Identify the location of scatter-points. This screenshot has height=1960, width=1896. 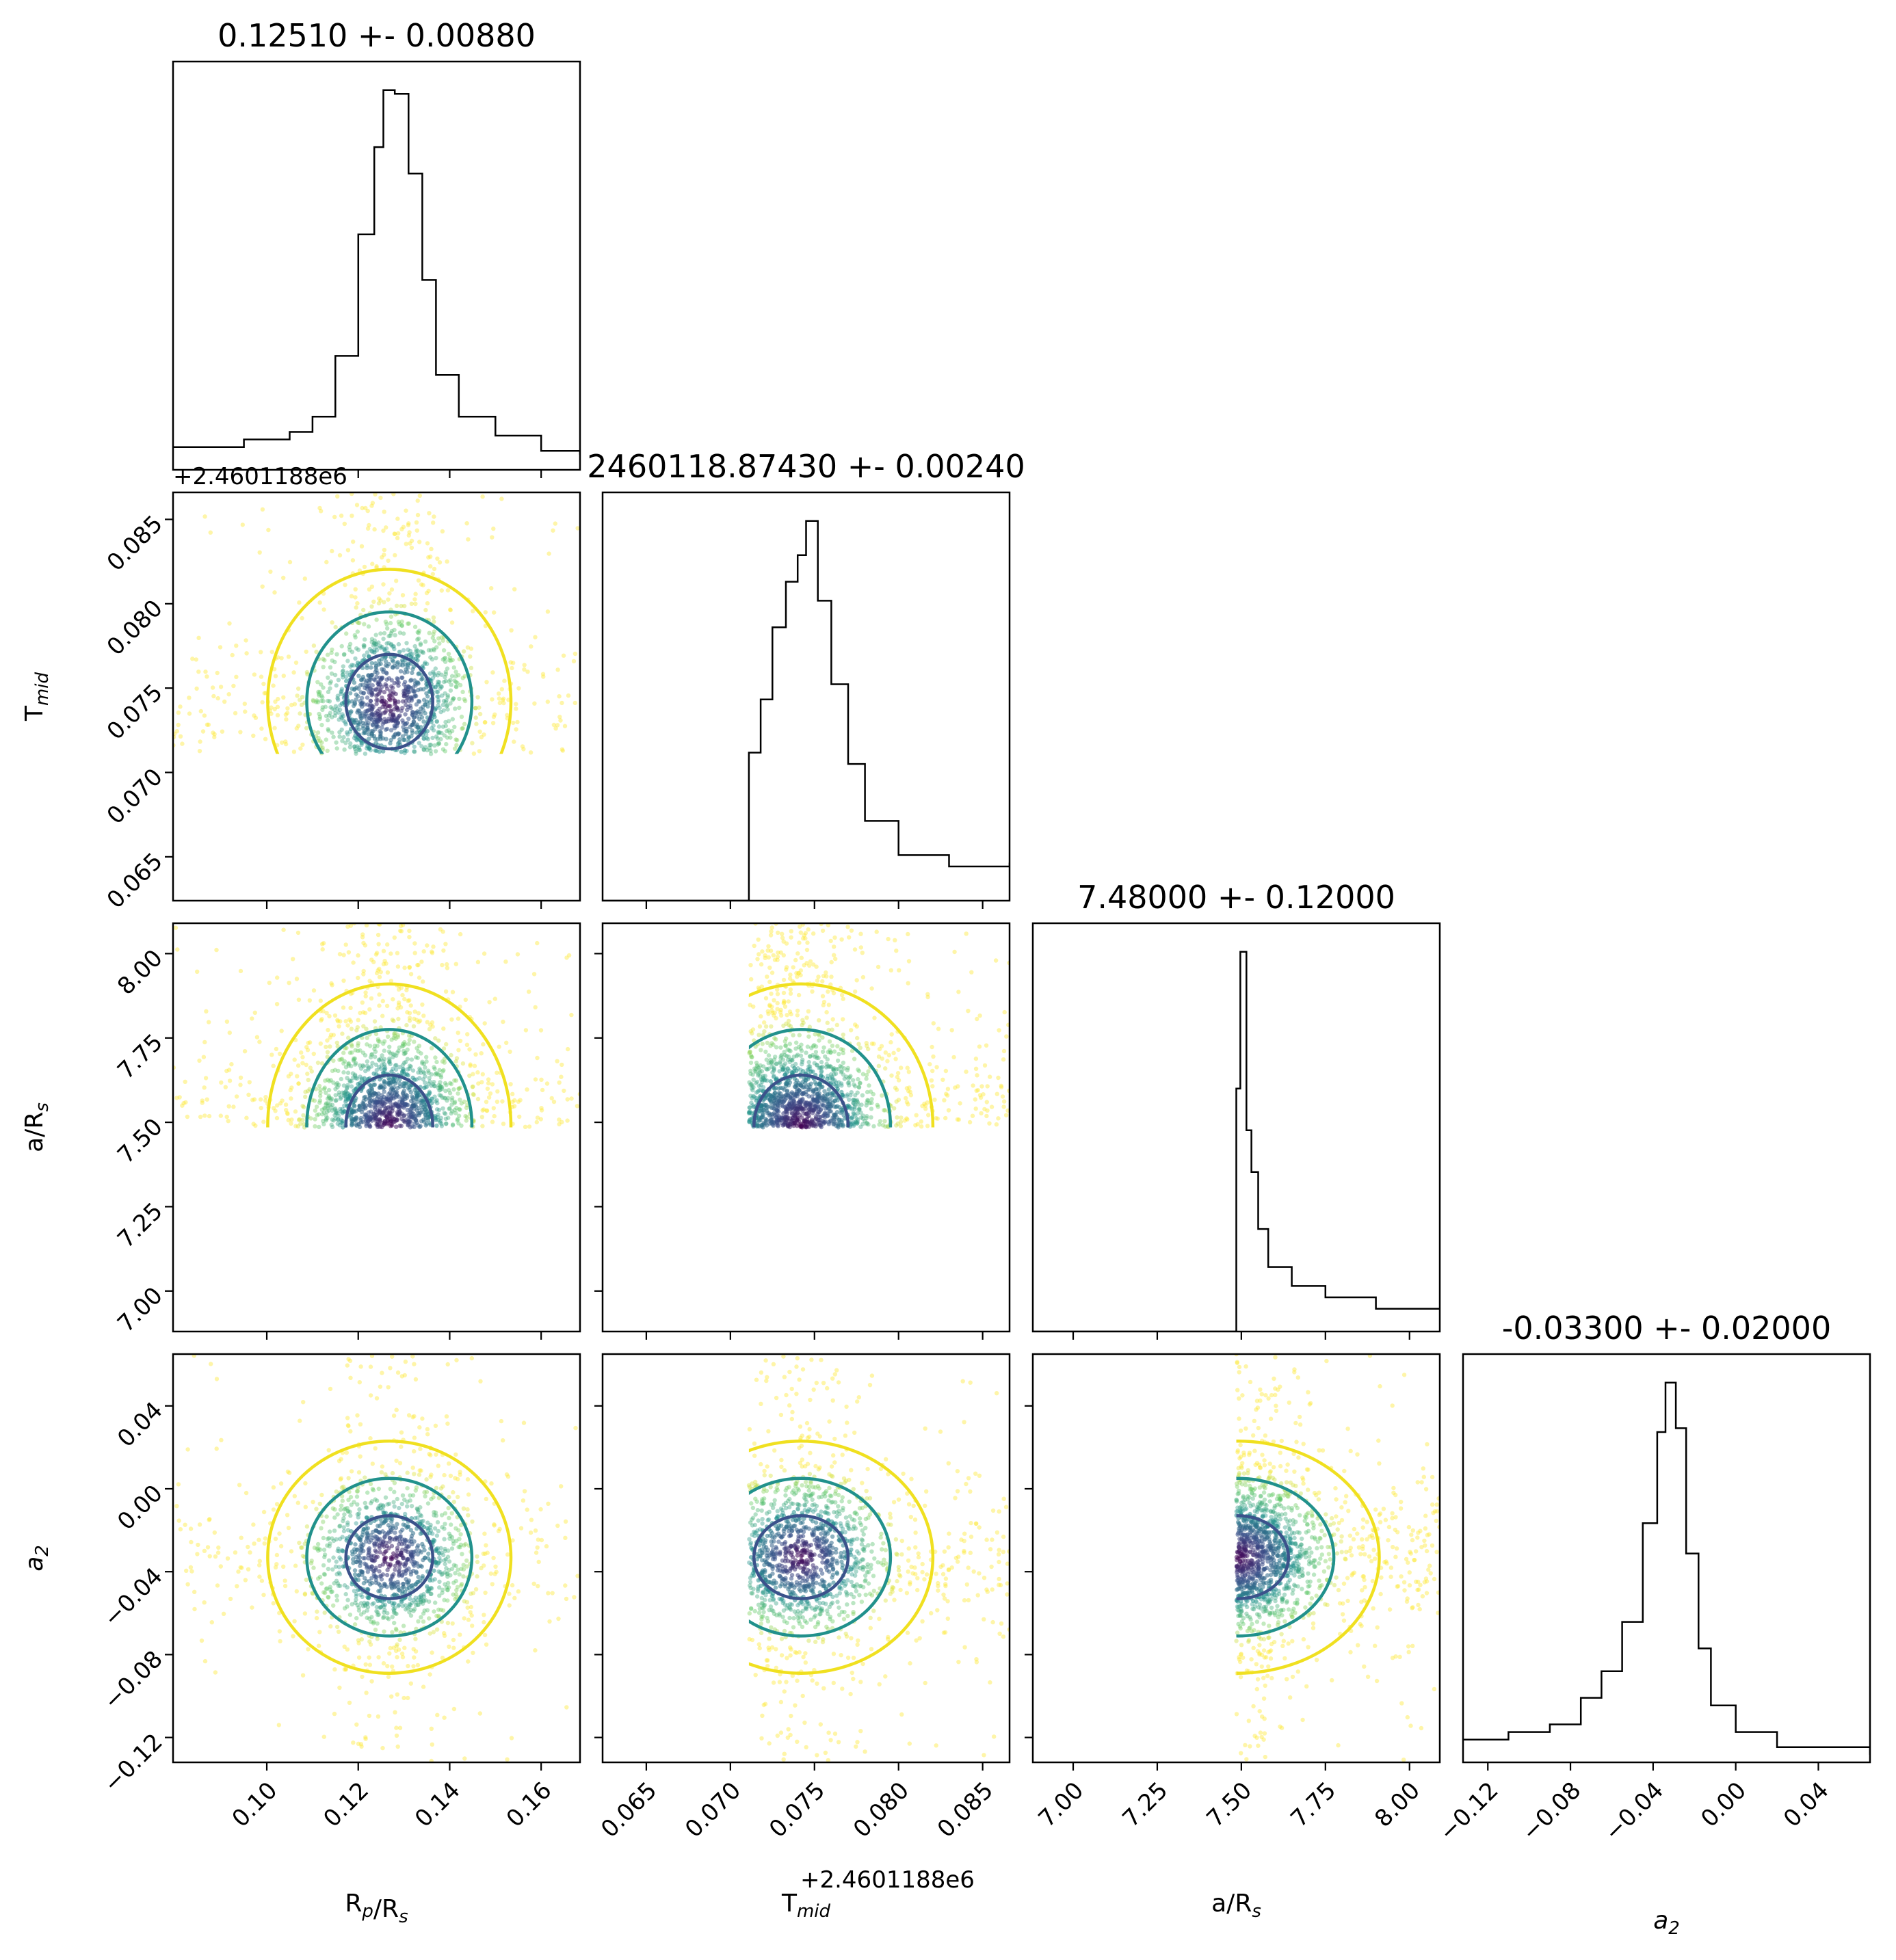
(377, 1558).